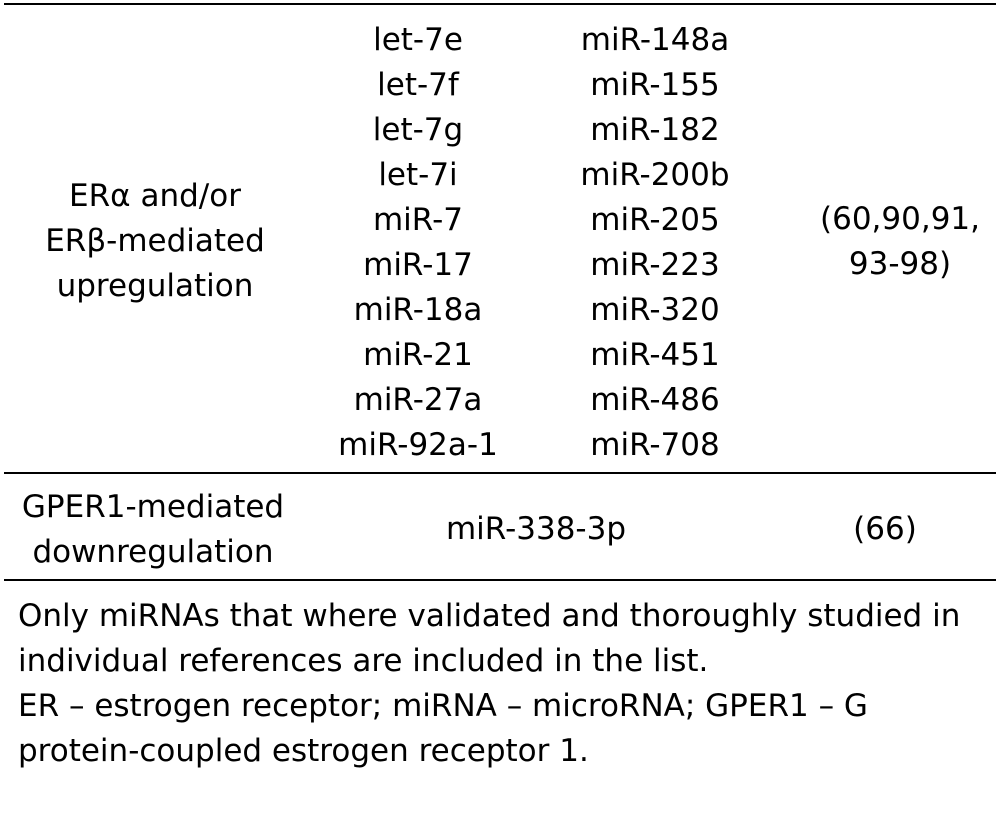 This screenshot has width=1000, height=826. I want to click on row1-category-line: ERα and/or, so click(155, 196).